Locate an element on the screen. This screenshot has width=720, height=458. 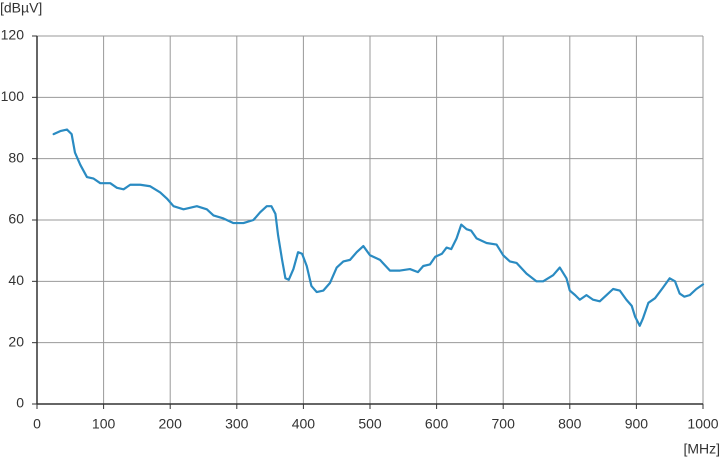
x-tick-label: 700 is located at coordinates (504, 424).